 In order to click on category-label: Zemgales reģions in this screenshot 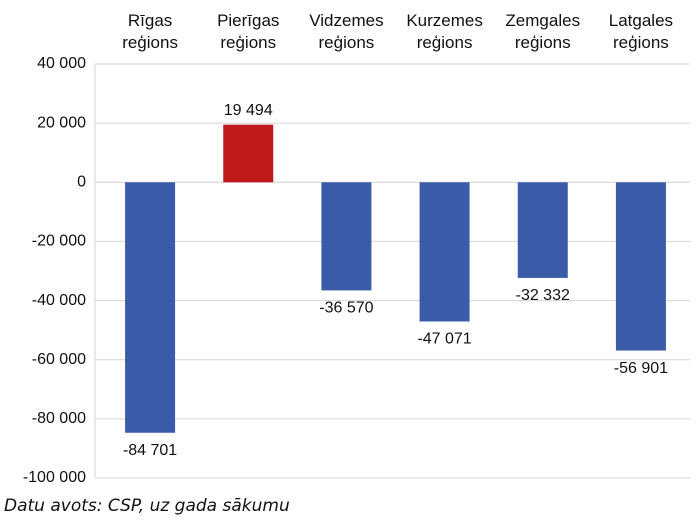, I will do `click(543, 31)`.